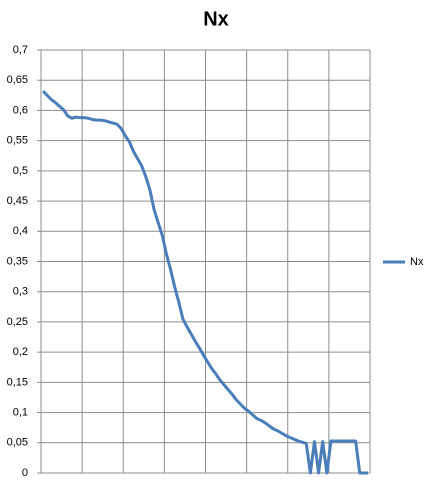 The height and width of the screenshot is (481, 435). What do you see at coordinates (17, 443) in the screenshot?
I see `y-tick-label: 0,05` at bounding box center [17, 443].